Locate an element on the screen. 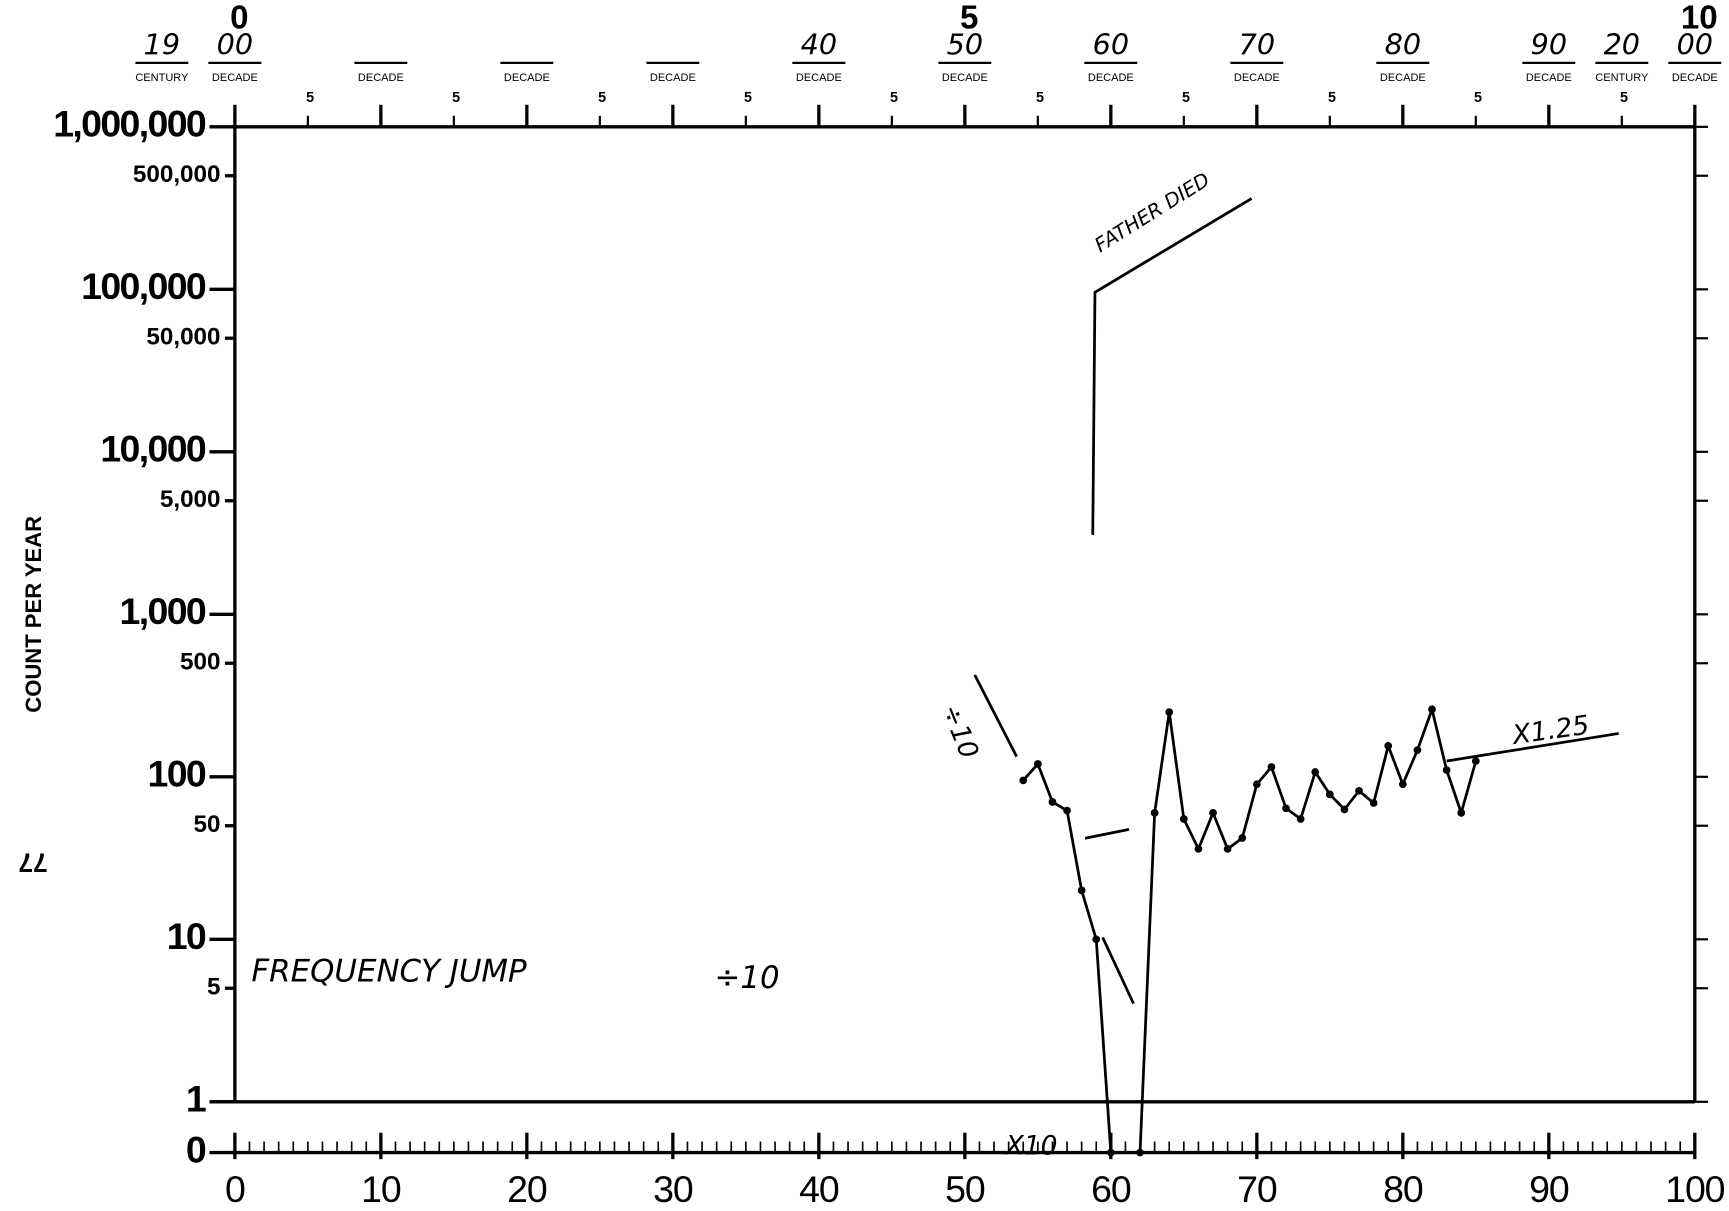 This screenshot has height=1211, width=1729. top-handwritten: 20 is located at coordinates (1622, 44).